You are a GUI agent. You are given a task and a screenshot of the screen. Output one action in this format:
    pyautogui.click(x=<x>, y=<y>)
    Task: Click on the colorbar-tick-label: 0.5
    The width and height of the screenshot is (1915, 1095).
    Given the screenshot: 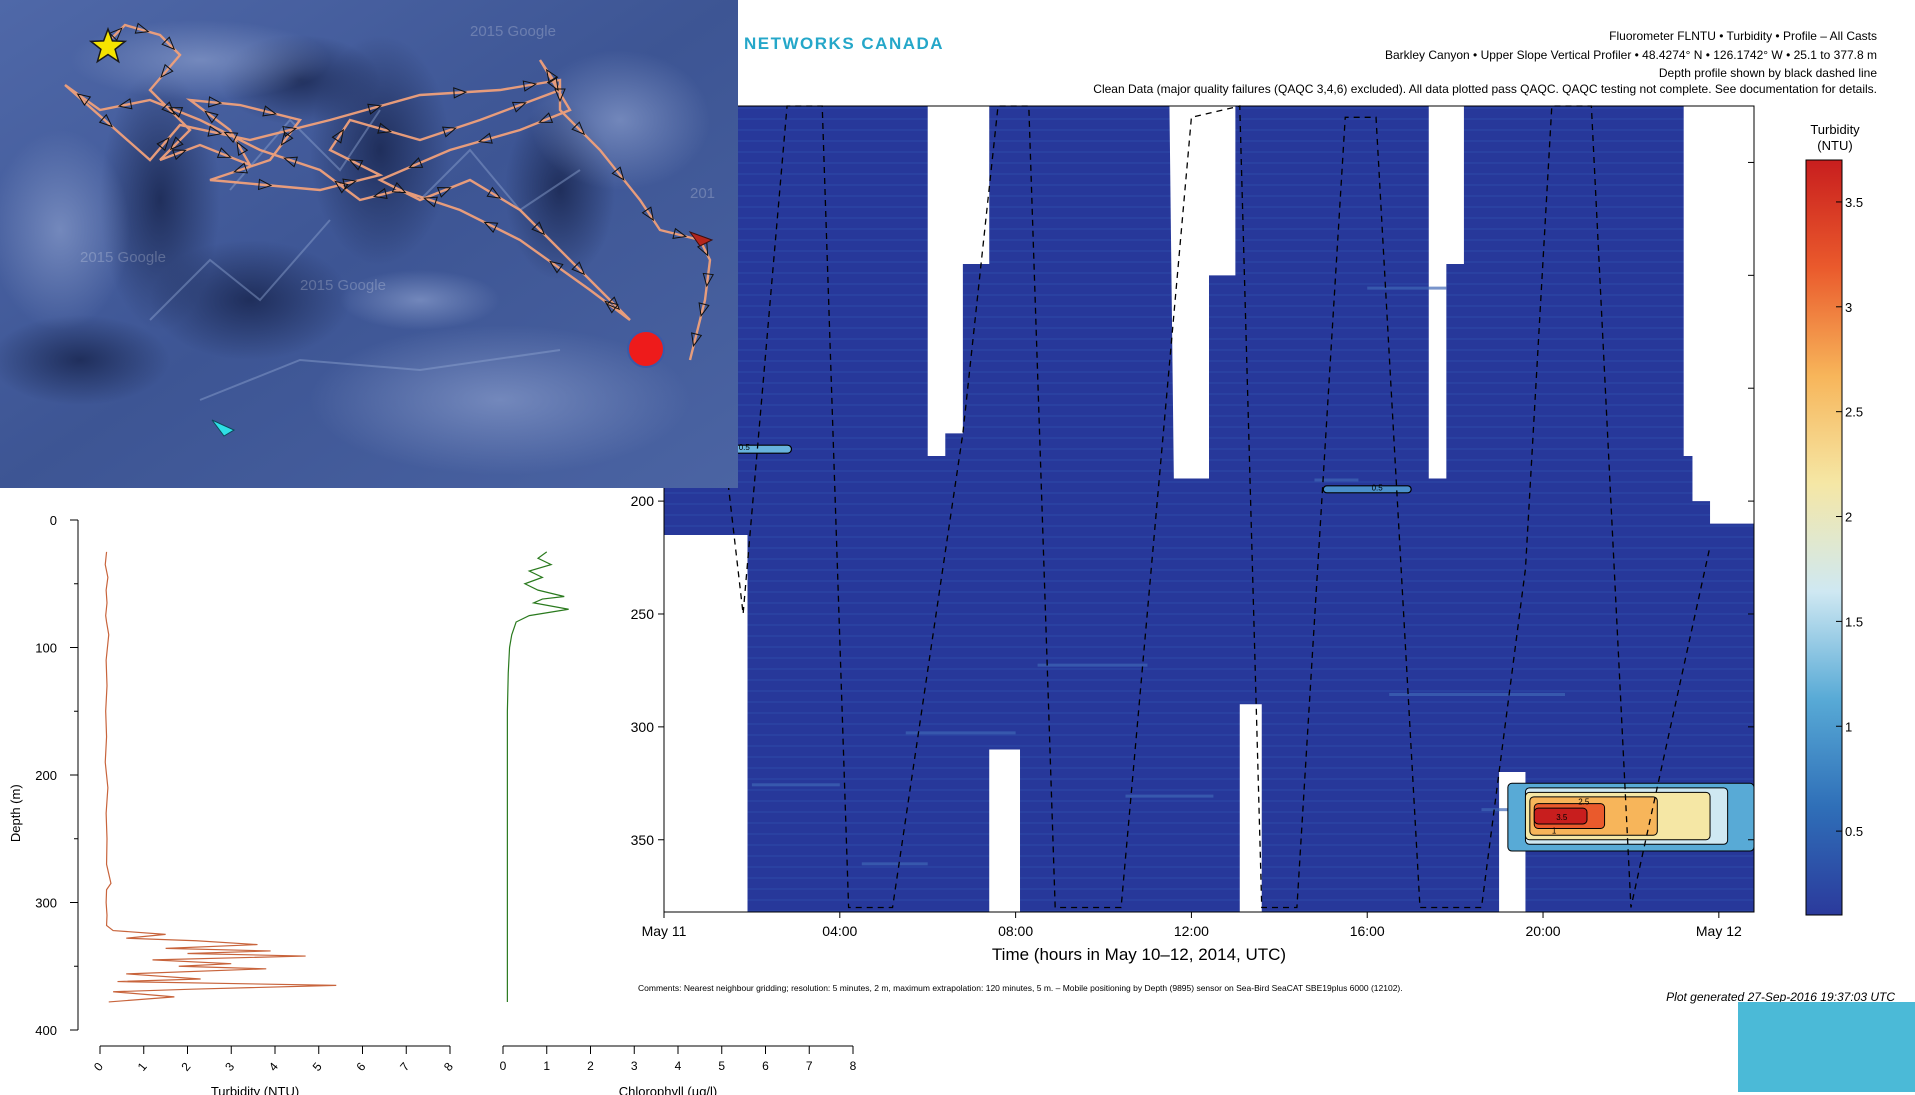 What is the action you would take?
    pyautogui.click(x=1854, y=831)
    